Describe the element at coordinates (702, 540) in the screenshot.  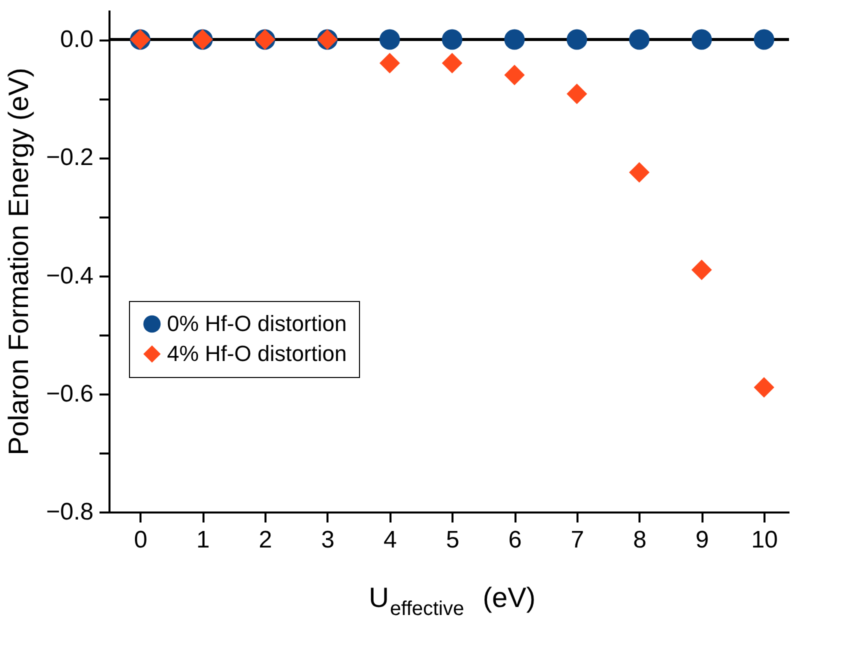
I see `x-tick-label: 9` at that location.